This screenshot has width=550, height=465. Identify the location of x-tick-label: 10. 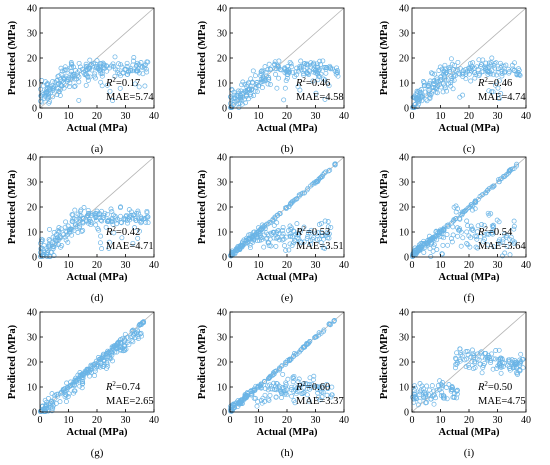
(441, 420).